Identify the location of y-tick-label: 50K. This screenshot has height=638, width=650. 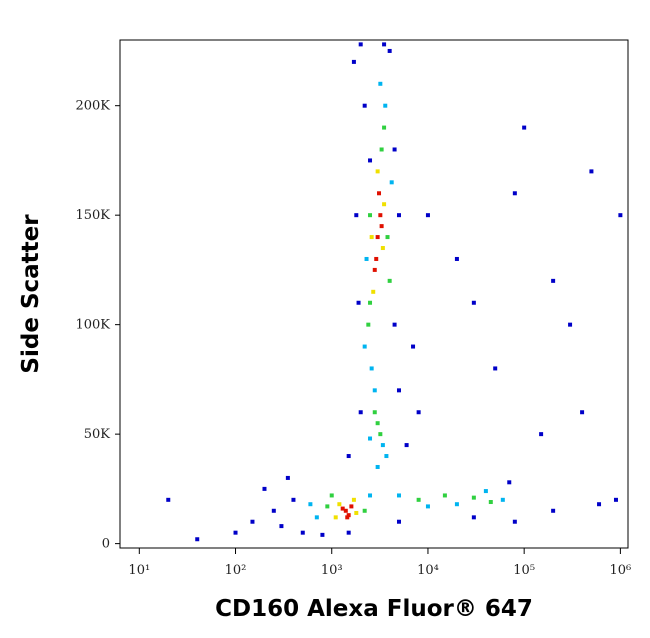
(97, 434).